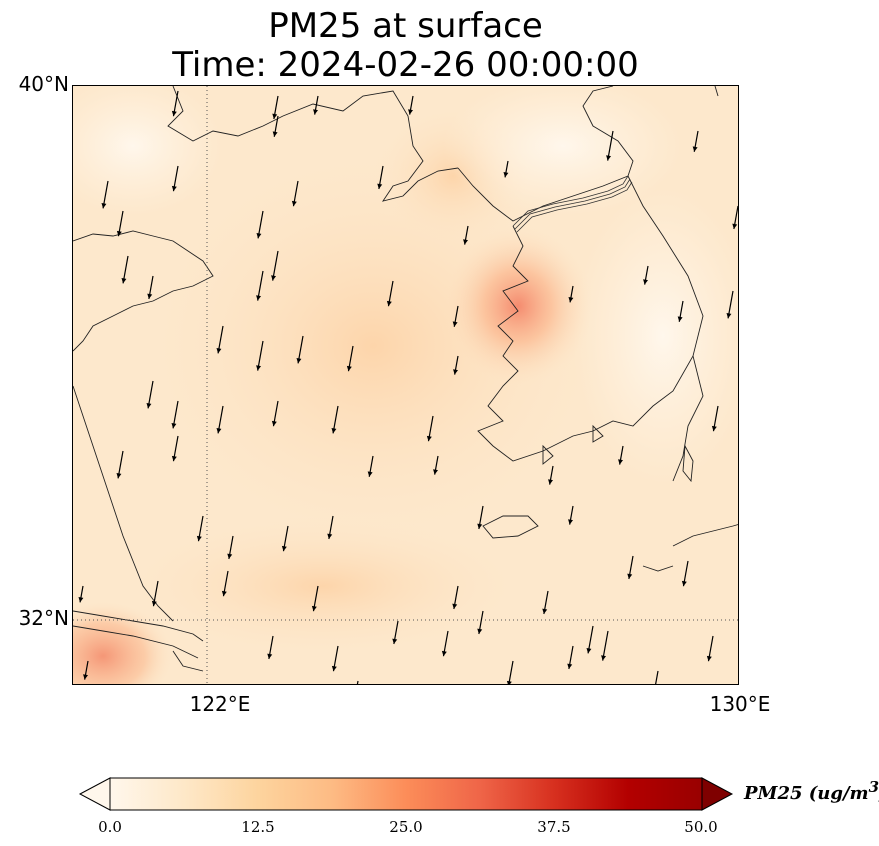 The width and height of the screenshot is (879, 846). I want to click on country-border, so click(572, 204).